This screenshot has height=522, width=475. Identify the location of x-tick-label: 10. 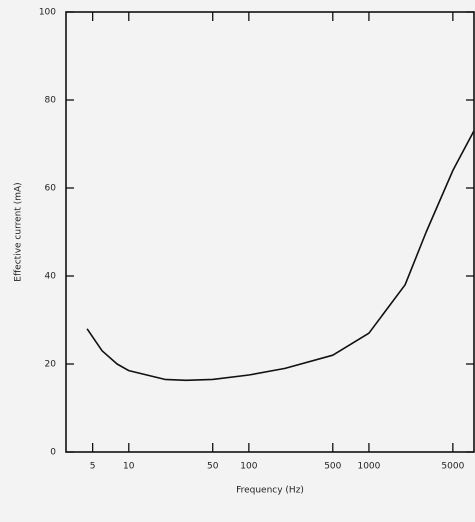
(129, 467).